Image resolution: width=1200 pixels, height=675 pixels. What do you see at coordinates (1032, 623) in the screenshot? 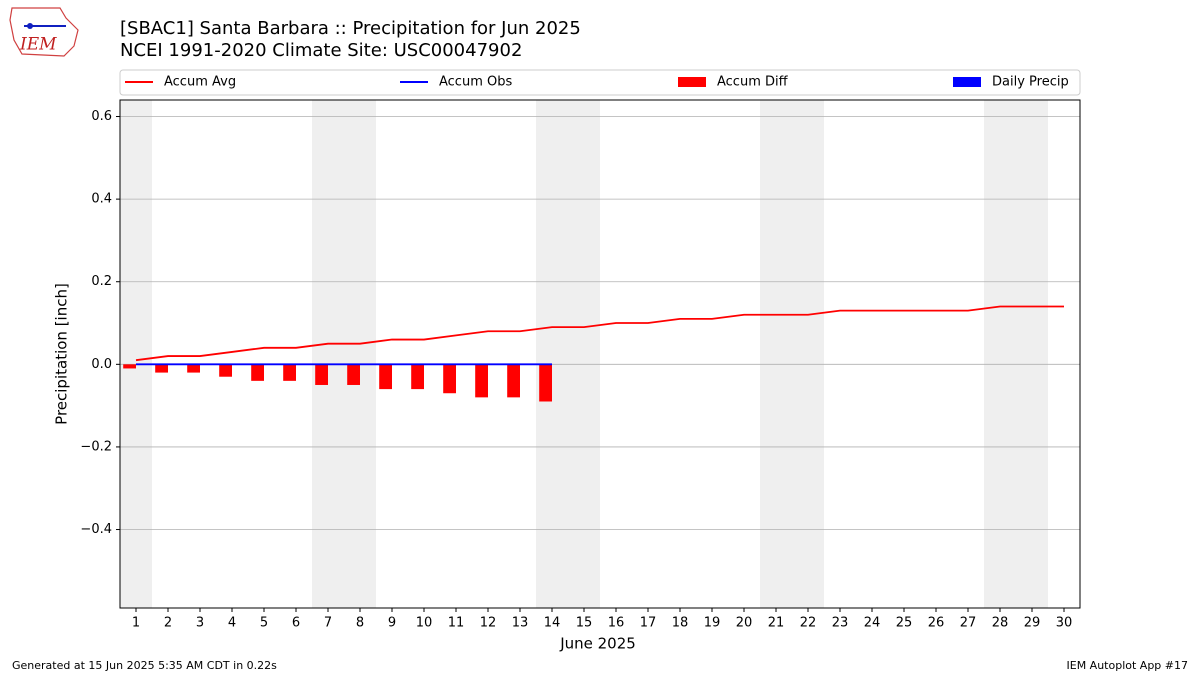
I see `x-tick-label: 29` at bounding box center [1032, 623].